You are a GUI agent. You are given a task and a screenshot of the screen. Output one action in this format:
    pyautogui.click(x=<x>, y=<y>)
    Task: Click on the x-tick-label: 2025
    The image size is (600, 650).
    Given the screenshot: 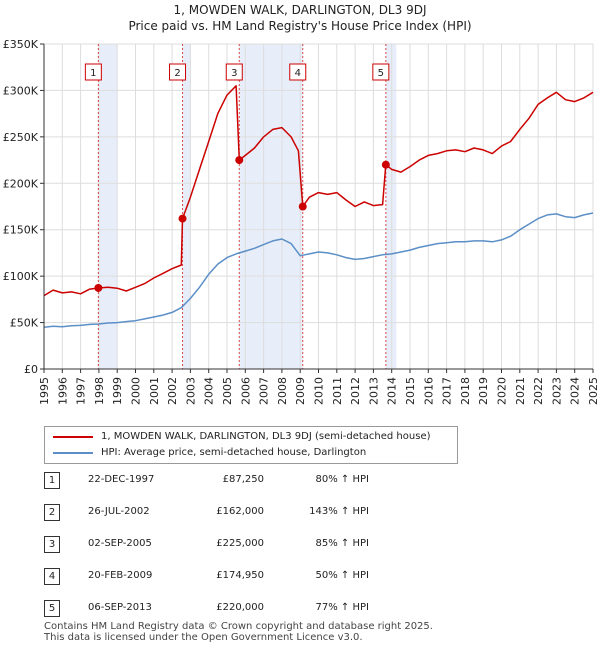 What is the action you would take?
    pyautogui.click(x=593, y=391)
    